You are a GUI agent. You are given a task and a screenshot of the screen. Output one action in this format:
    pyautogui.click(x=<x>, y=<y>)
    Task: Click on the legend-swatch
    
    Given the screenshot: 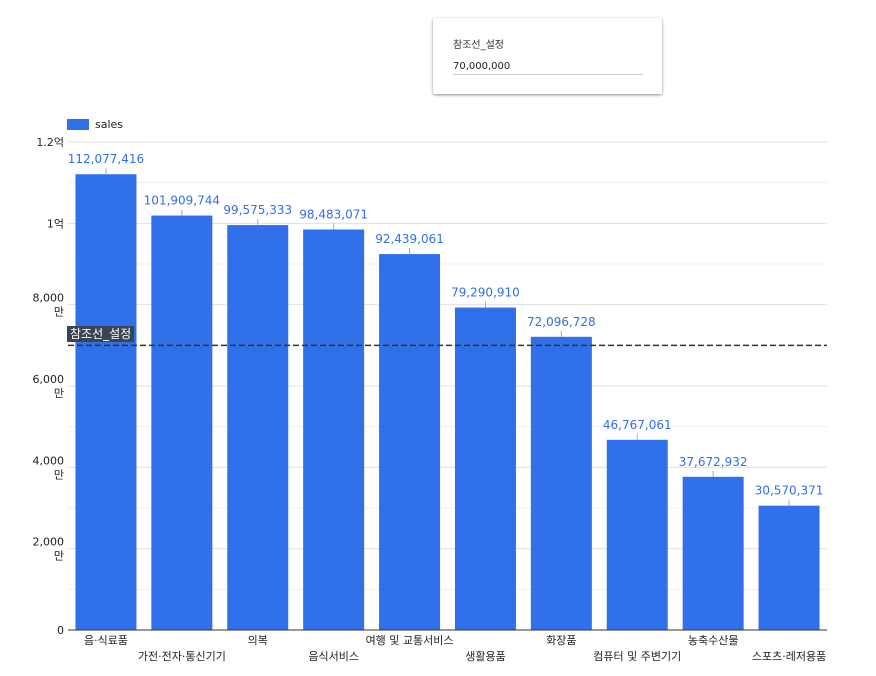 What is the action you would take?
    pyautogui.click(x=78, y=124)
    